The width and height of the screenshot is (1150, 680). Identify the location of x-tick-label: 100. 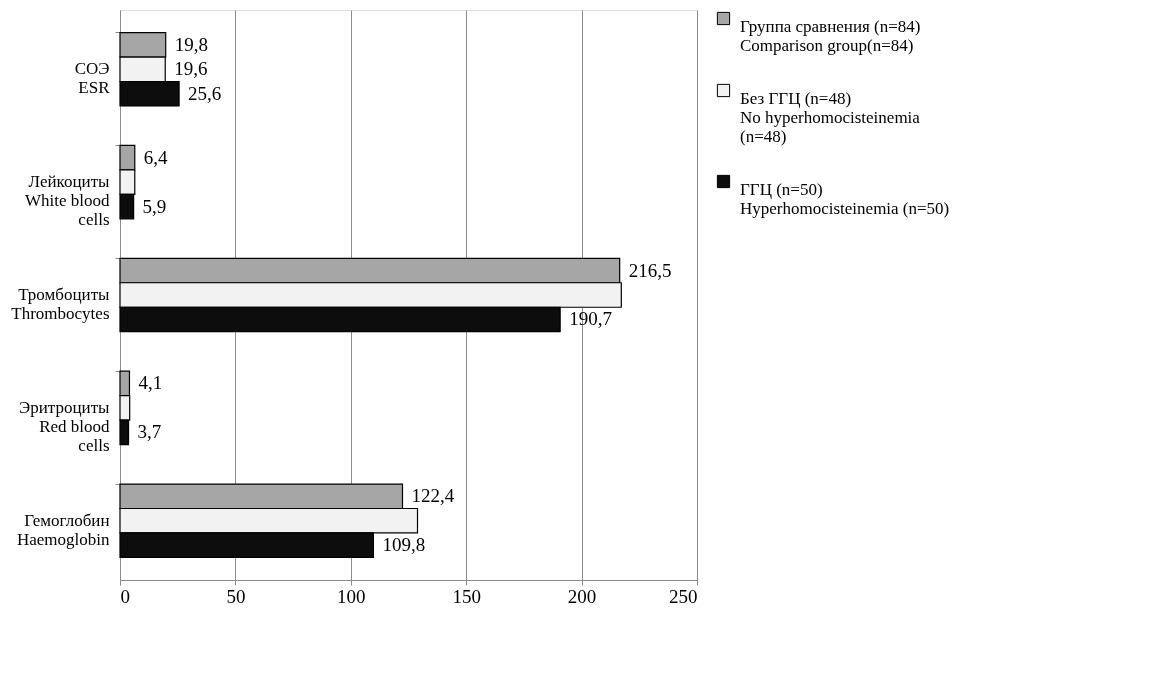
(351, 596).